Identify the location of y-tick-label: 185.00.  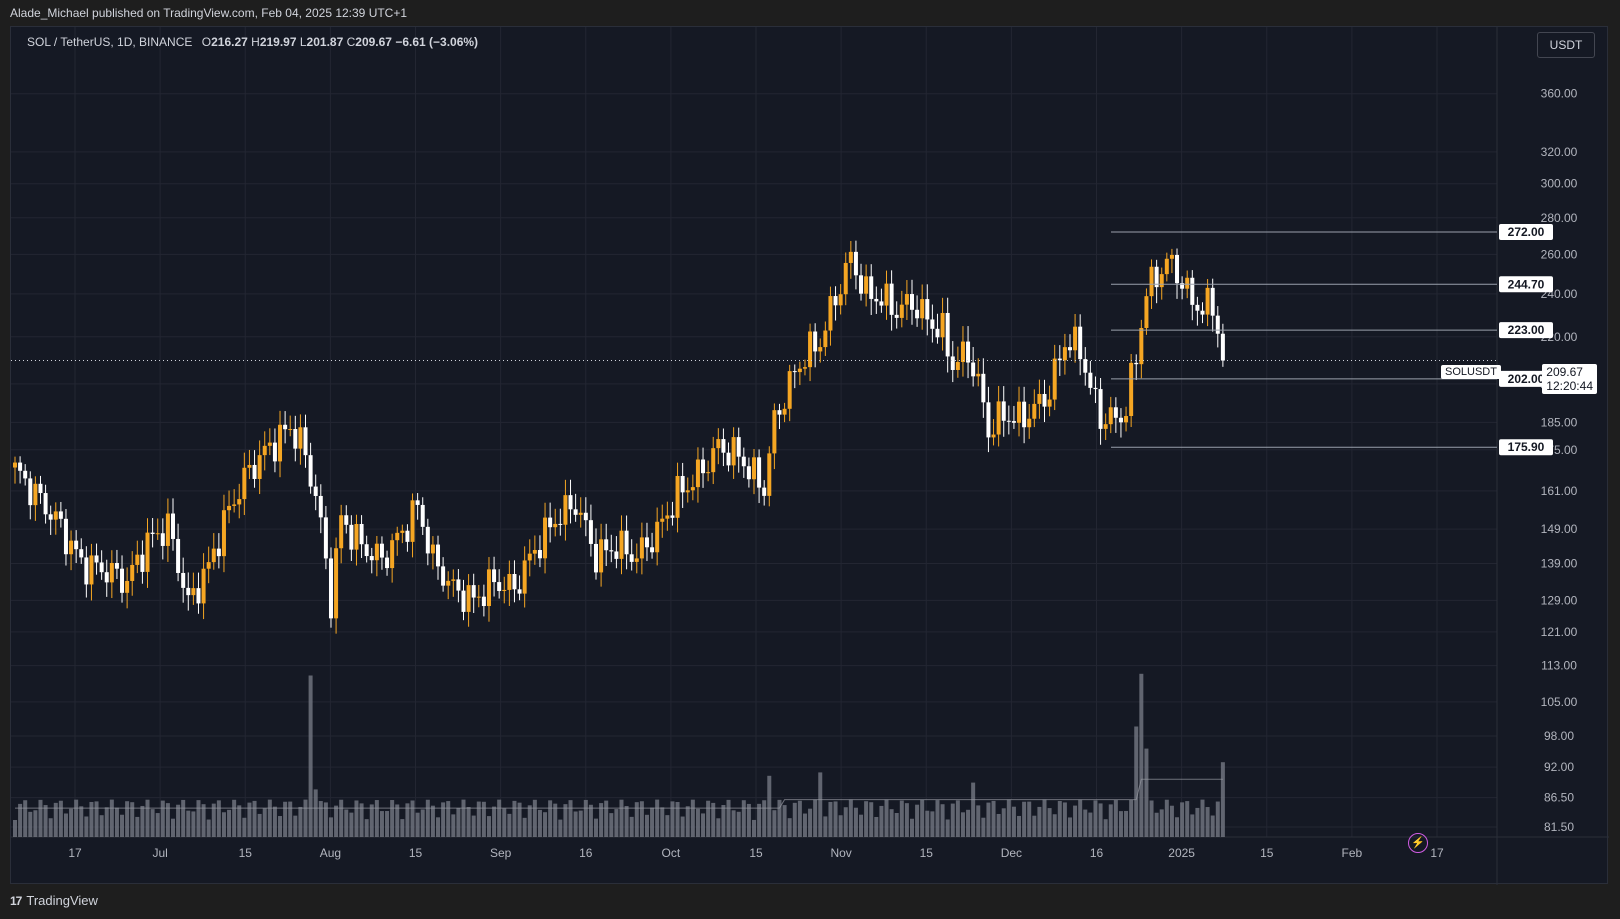
(1559, 422).